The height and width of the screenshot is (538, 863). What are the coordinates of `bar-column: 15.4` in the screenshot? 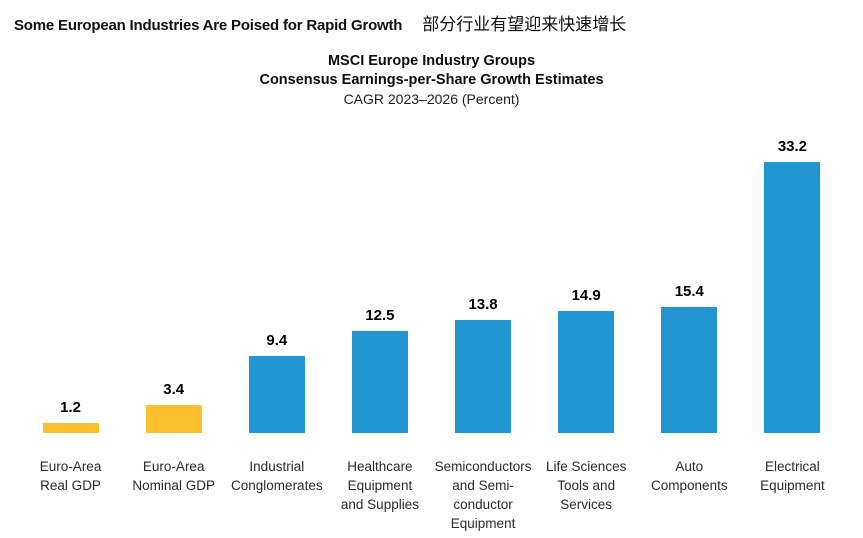 It's located at (689, 358).